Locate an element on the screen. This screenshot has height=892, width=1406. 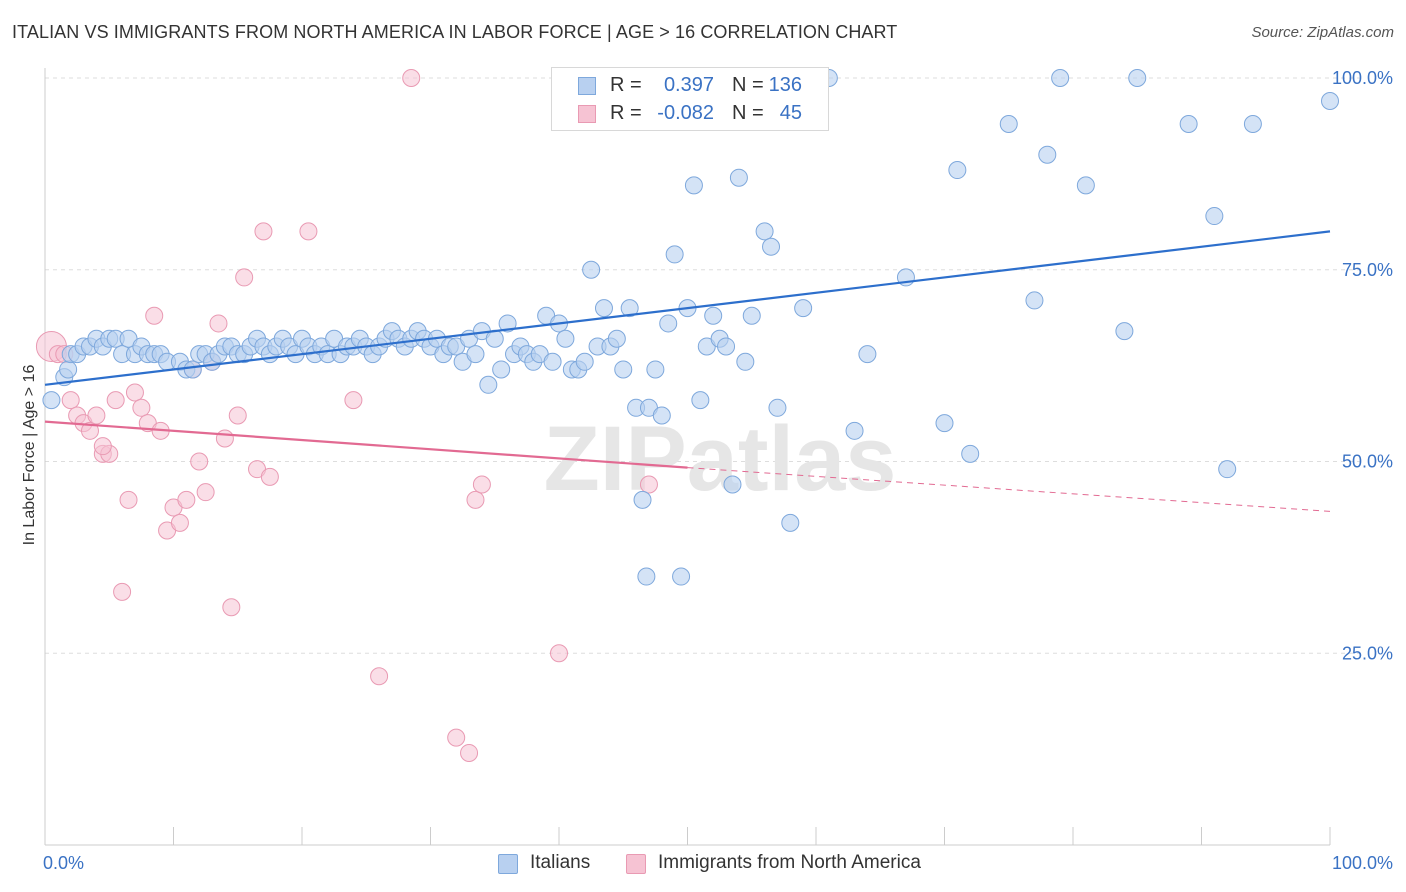
source-label: Source: ZipAtlas.com is located at coordinates (1322, 32).